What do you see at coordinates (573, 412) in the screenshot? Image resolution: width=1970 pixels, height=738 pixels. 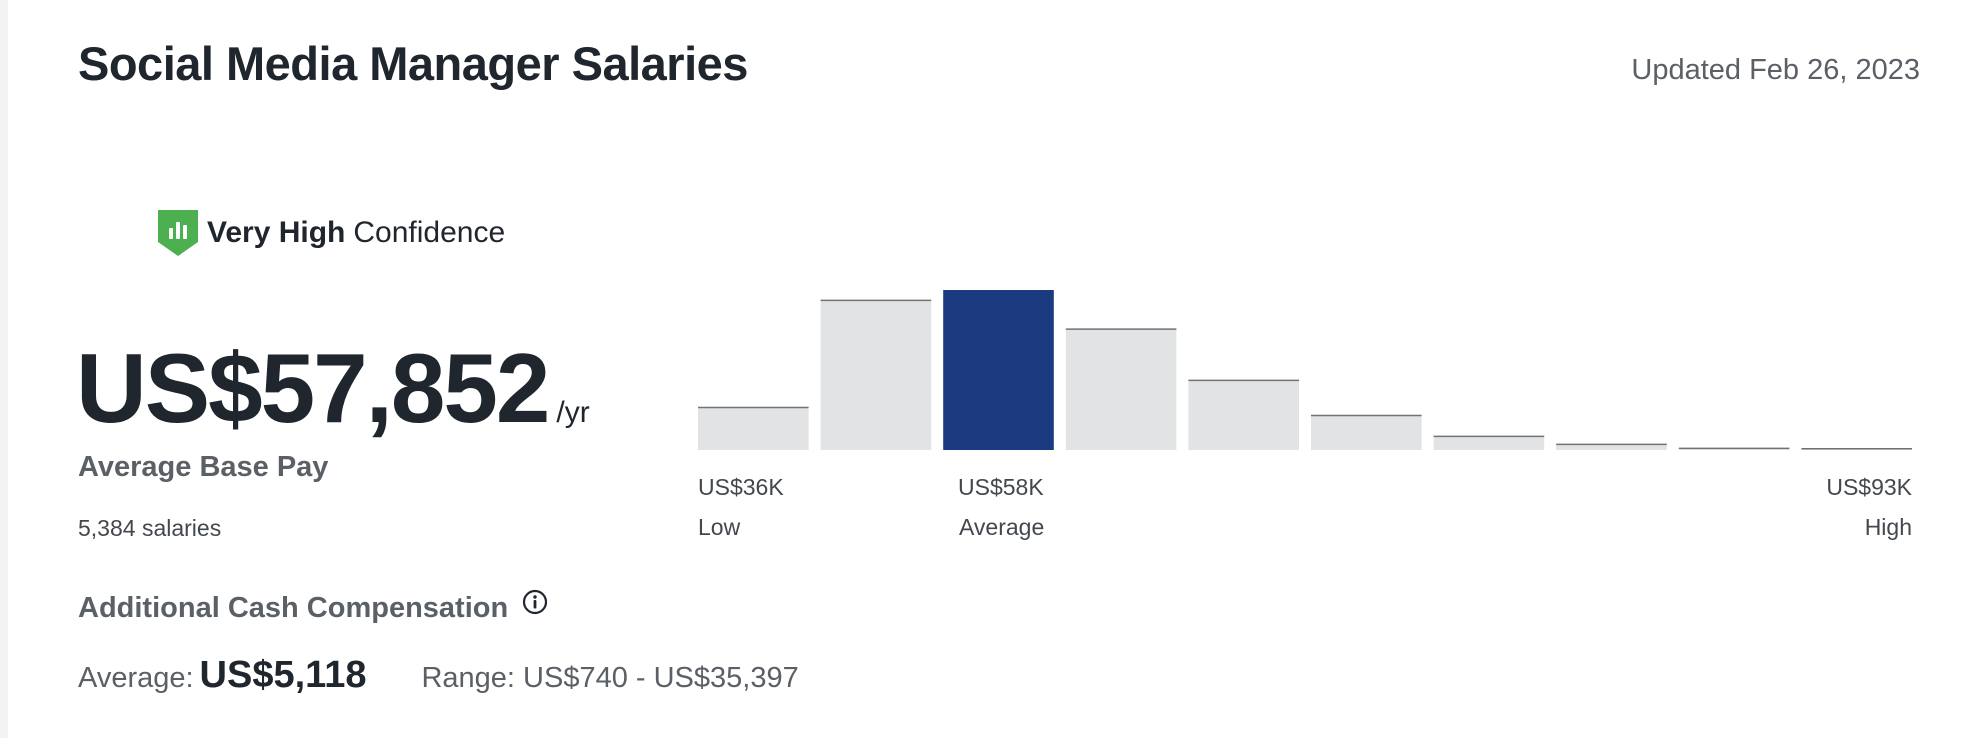 I see `salary-unit: /yr` at bounding box center [573, 412].